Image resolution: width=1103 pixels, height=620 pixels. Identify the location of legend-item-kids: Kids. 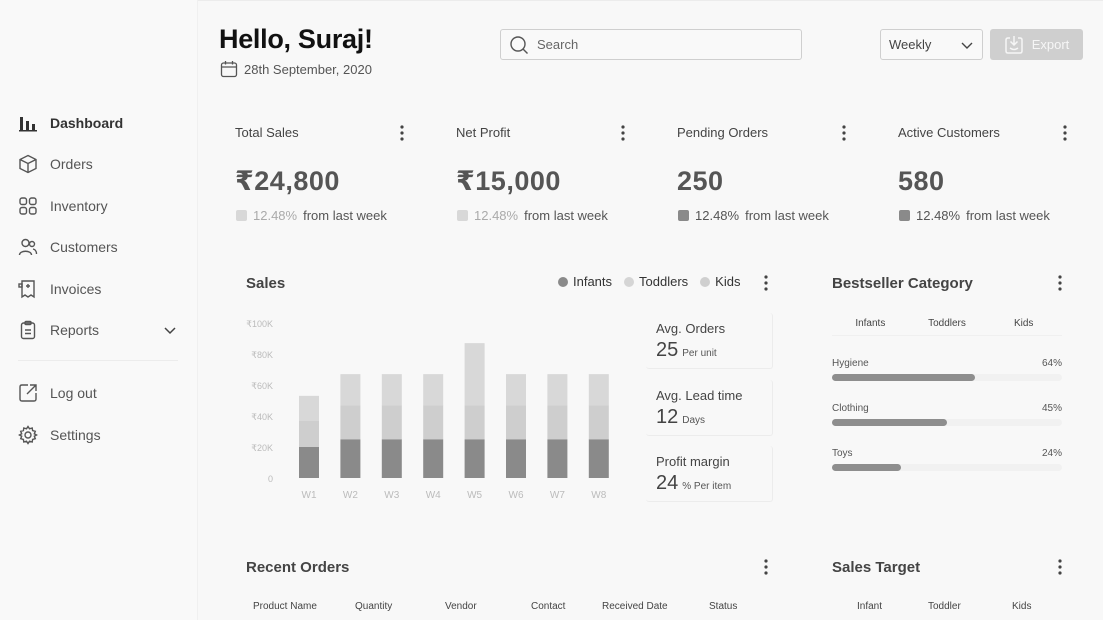
(720, 281).